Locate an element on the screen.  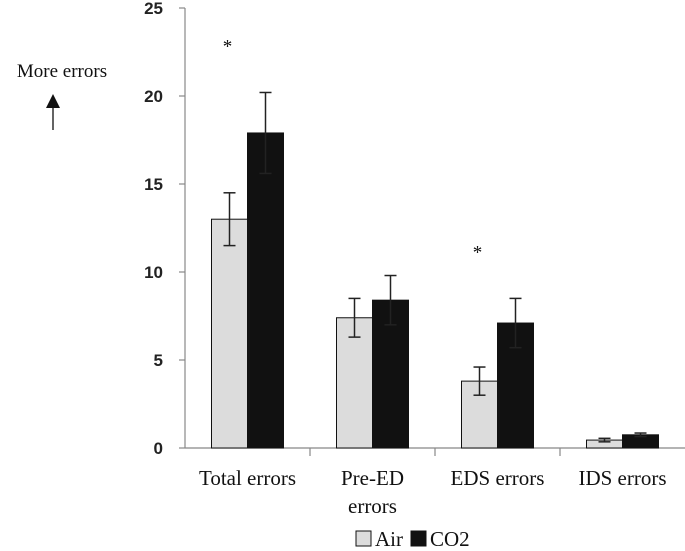
y-tick-label: 5 is located at coordinates (158, 360).